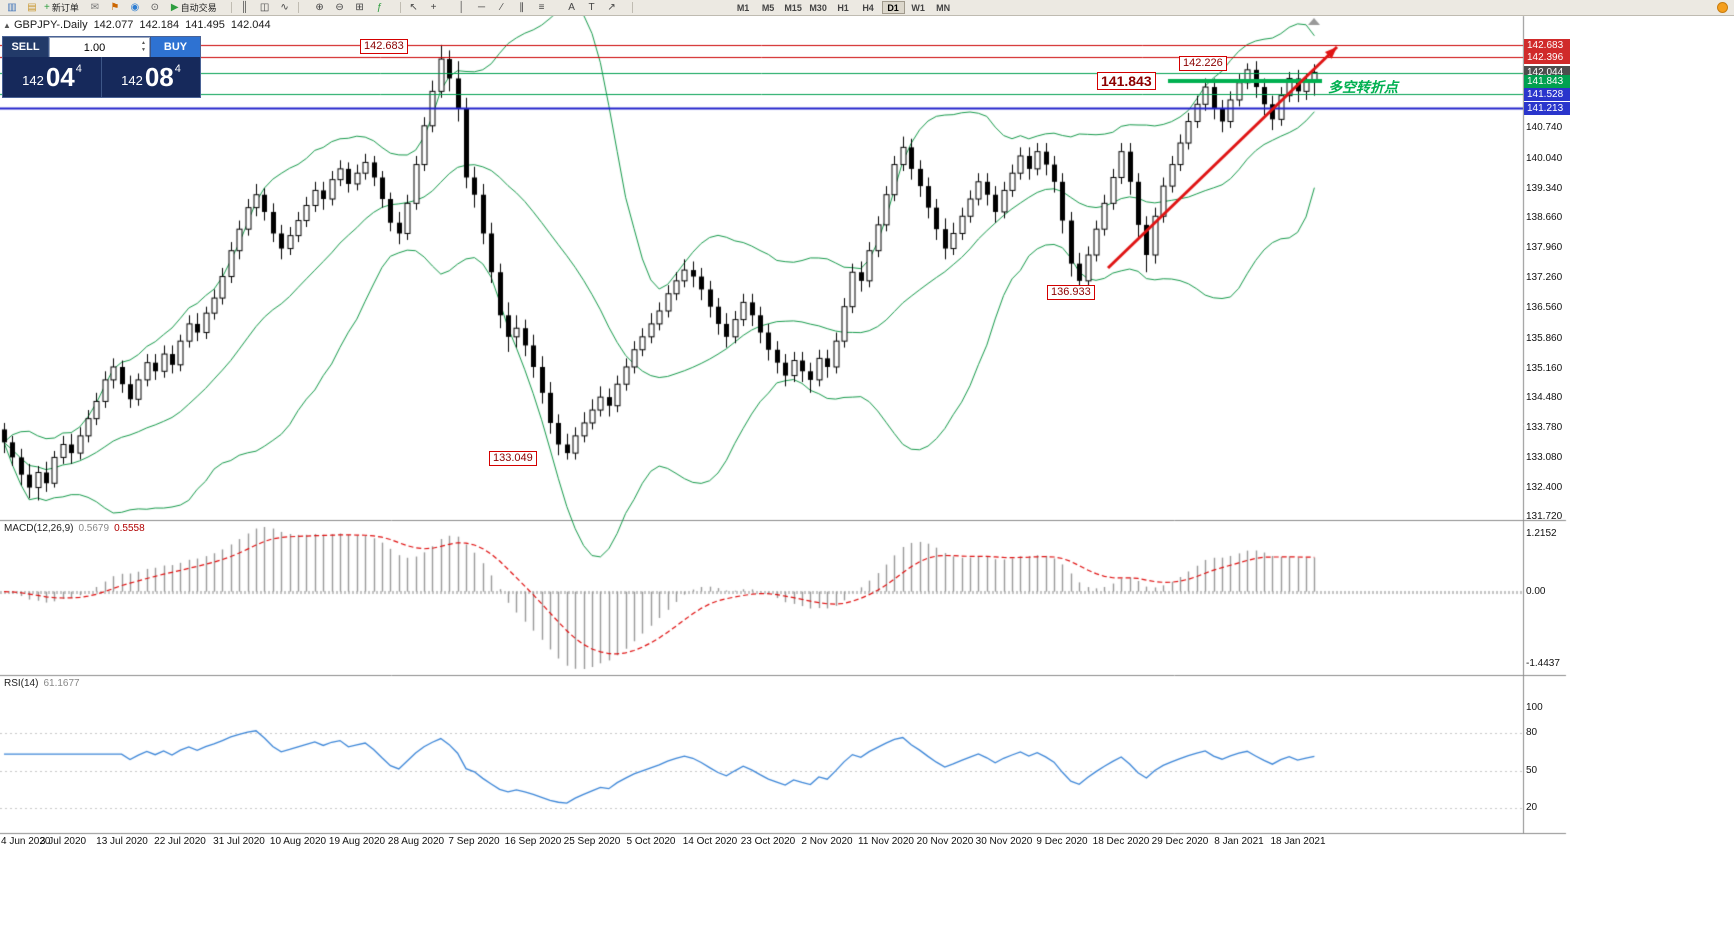 This screenshot has height=941, width=1734. I want to click on autotrading-button: ▶ 自动交易, so click(194, 8).